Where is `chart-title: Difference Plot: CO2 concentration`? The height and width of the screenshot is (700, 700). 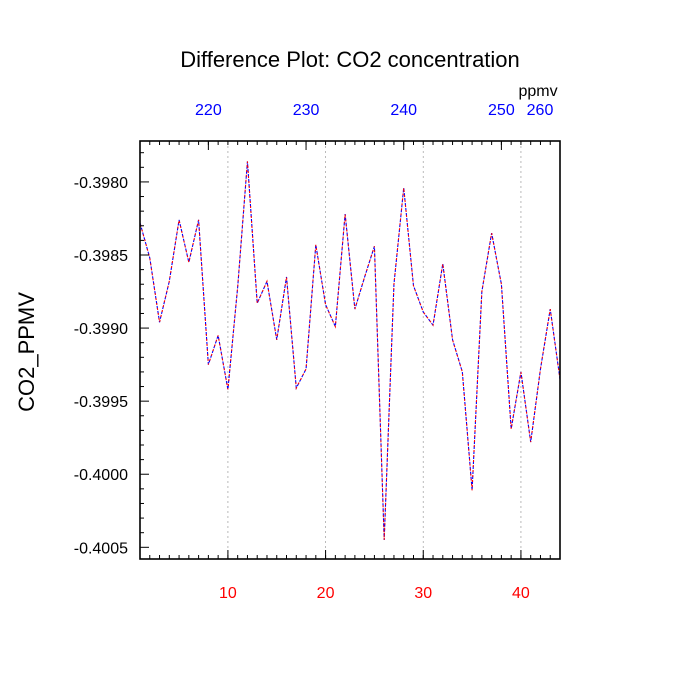
chart-title: Difference Plot: CO2 concentration is located at coordinates (350, 59).